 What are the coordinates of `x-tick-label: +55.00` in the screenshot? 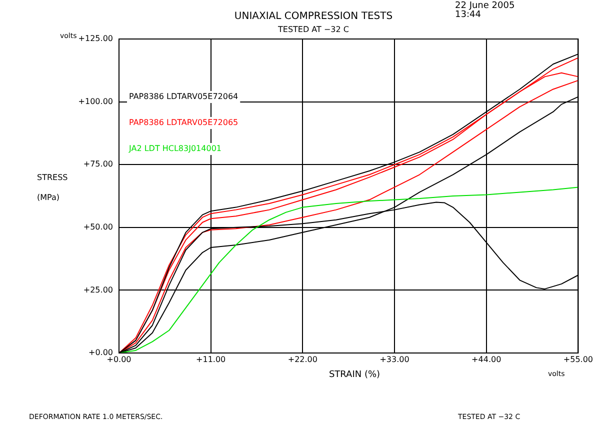 It's located at (578, 359).